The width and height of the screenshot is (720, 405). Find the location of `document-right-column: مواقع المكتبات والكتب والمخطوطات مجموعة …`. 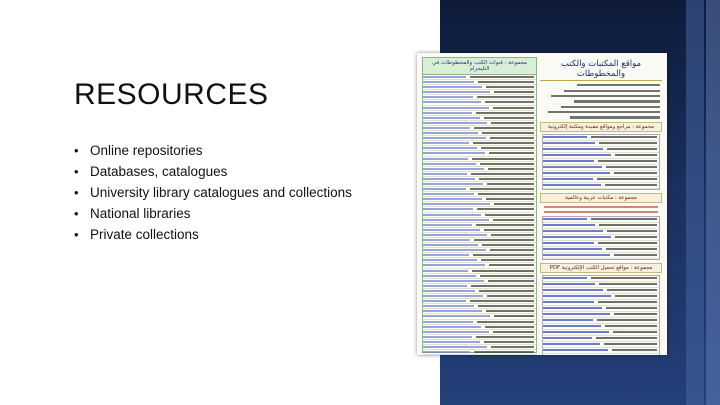

document-right-column: مواقع المكتبات والكتب والمخطوطات مجموعة … is located at coordinates (601, 206).